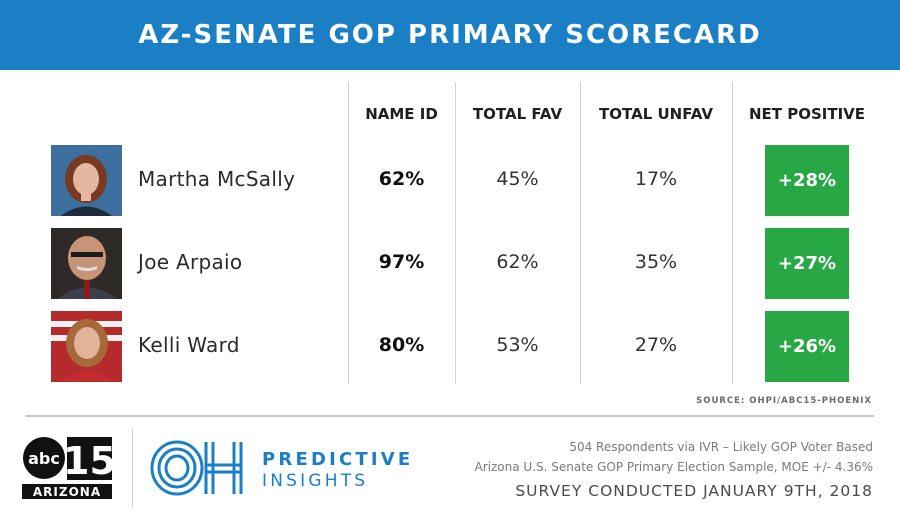 This screenshot has height=517, width=900. Describe the element at coordinates (449, 416) in the screenshot. I see `footer-divider` at that location.